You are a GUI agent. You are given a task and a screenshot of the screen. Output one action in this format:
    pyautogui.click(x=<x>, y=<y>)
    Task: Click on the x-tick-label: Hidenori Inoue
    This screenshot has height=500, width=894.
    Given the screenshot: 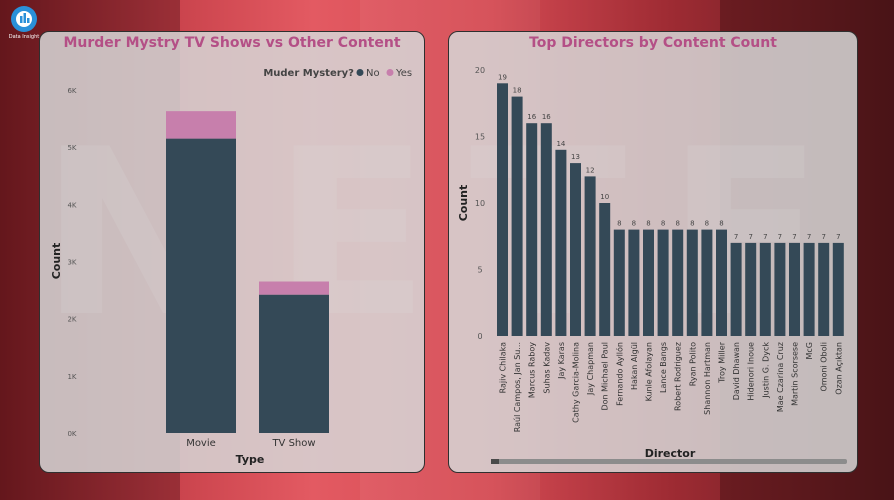 What is the action you would take?
    pyautogui.click(x=751, y=371)
    